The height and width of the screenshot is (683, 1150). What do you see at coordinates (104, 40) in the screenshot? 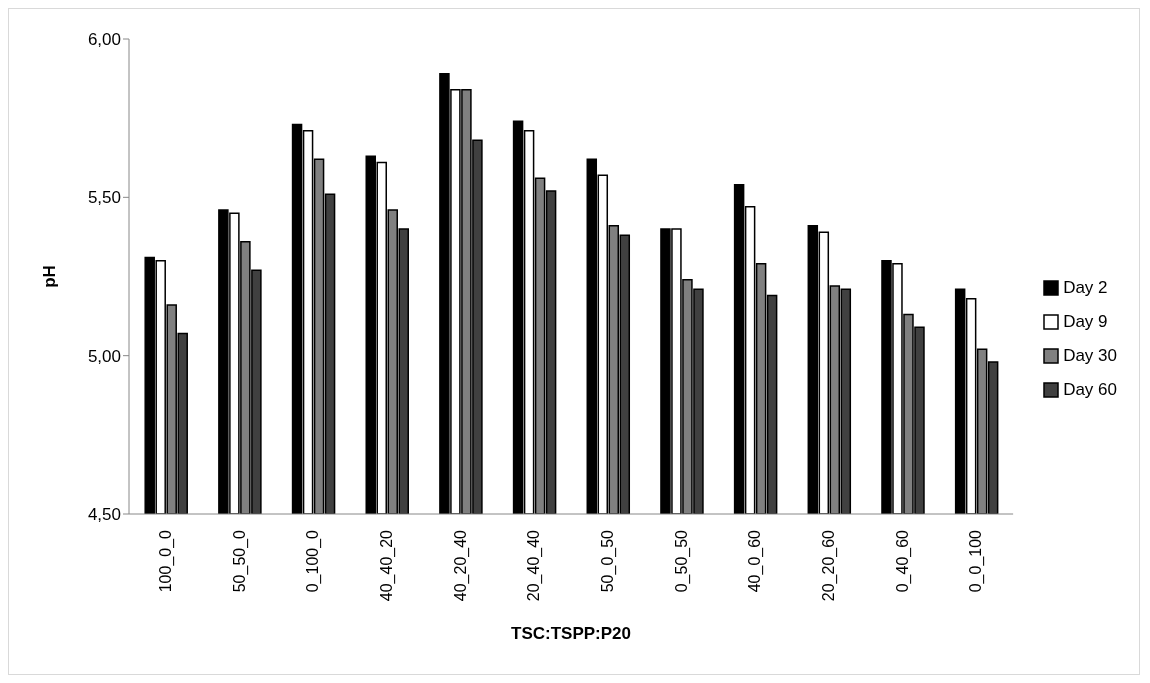
I see `y-tick-label: 6,00` at bounding box center [104, 40].